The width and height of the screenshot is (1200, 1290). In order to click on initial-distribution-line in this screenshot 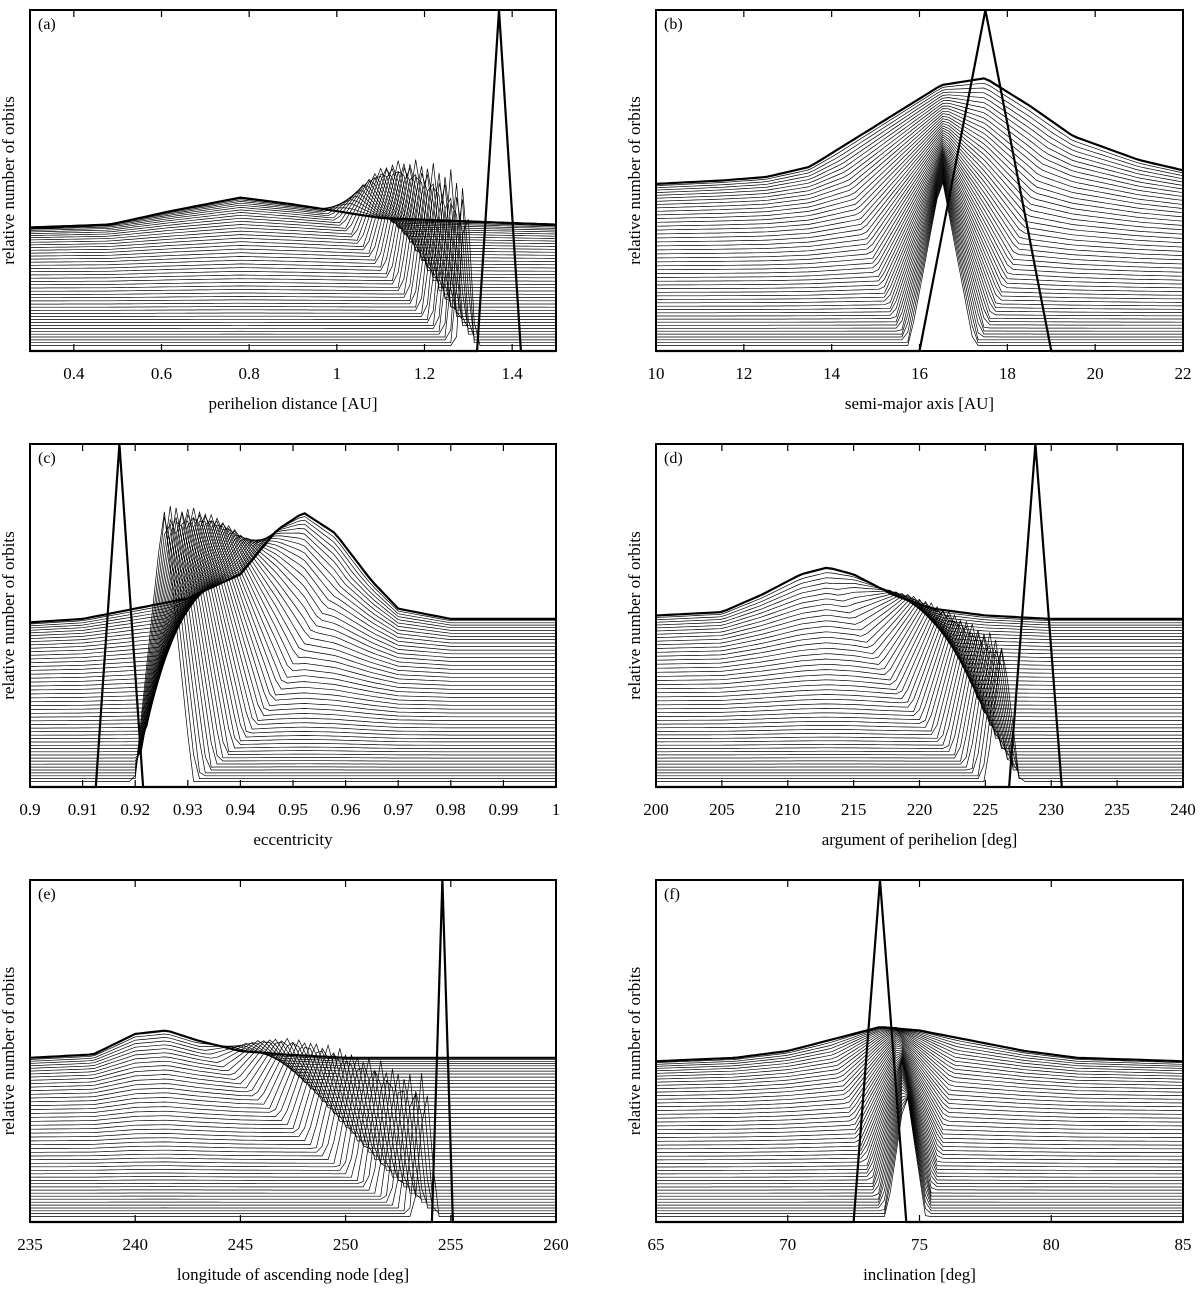, I will do `click(919, 616)`.